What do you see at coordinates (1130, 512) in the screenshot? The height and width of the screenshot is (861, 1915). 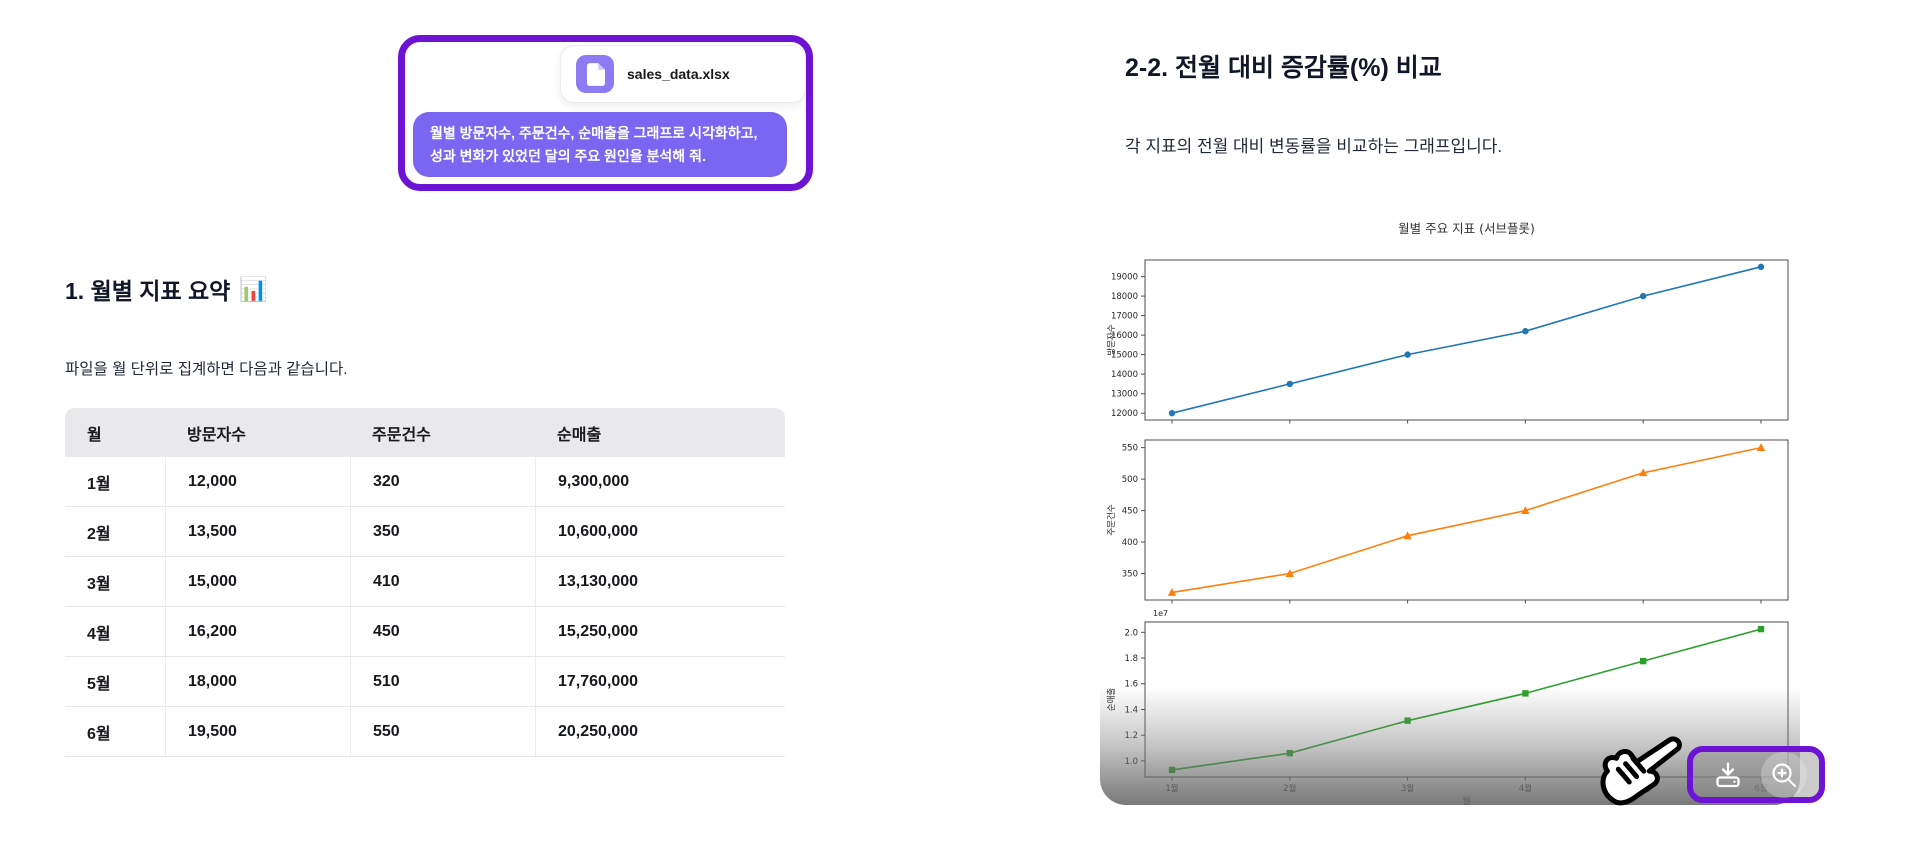 I see `svg-text: 450` at bounding box center [1130, 512].